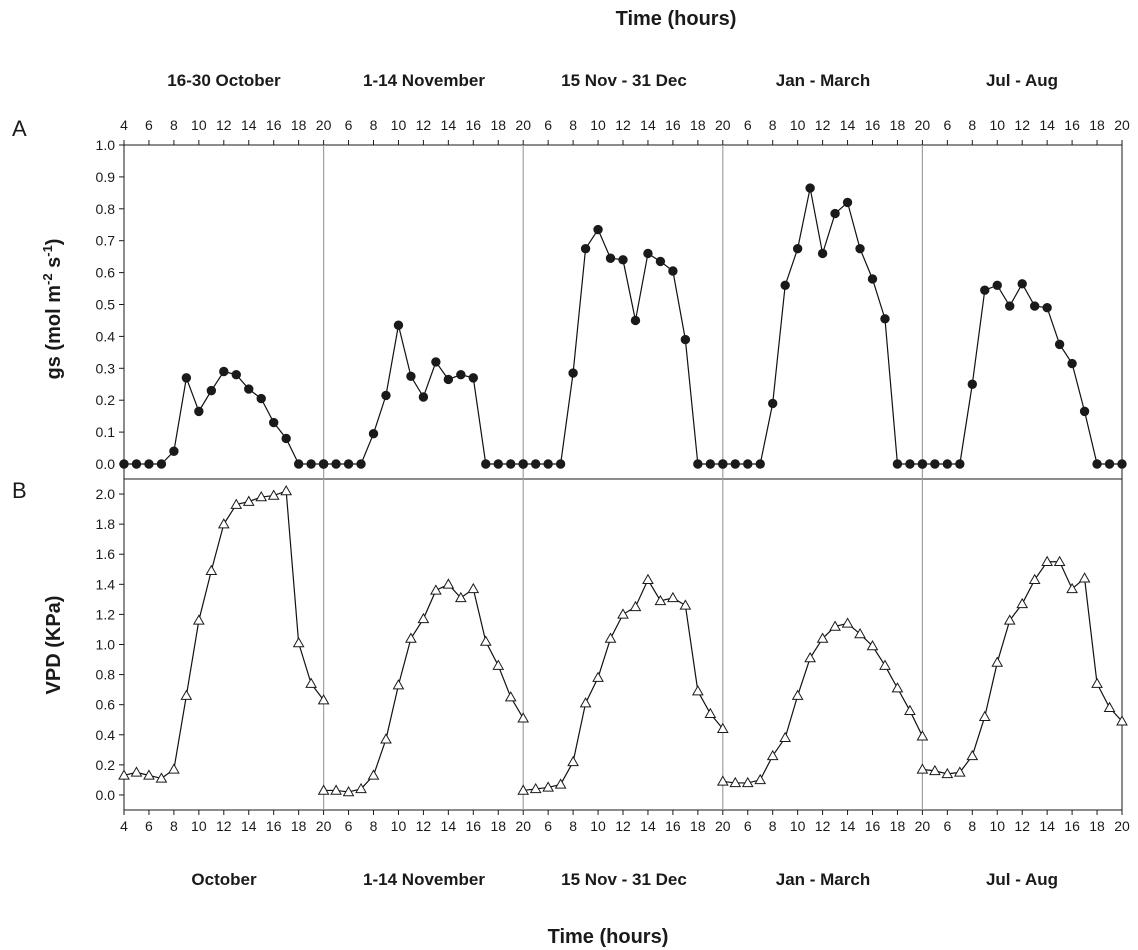  I want to click on panel-a-y-tick-label: 0.3, so click(106, 368).